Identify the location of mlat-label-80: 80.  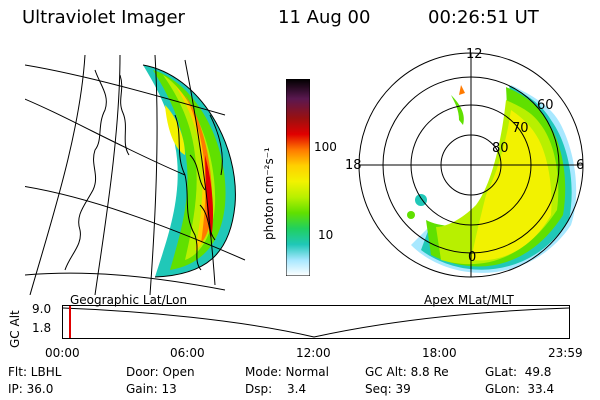
(500, 148).